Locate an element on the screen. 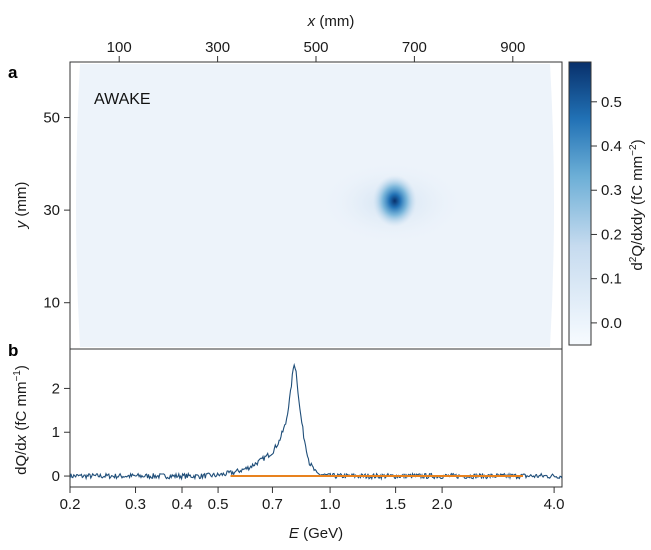 The width and height of the screenshot is (651, 550). energy-tick-label: 1.5 is located at coordinates (395, 504).